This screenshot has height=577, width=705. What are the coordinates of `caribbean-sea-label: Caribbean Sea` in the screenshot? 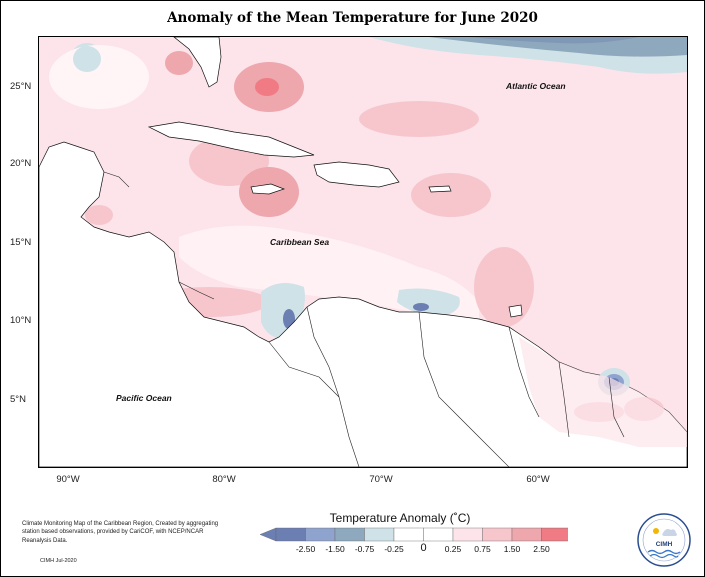 It's located at (300, 242).